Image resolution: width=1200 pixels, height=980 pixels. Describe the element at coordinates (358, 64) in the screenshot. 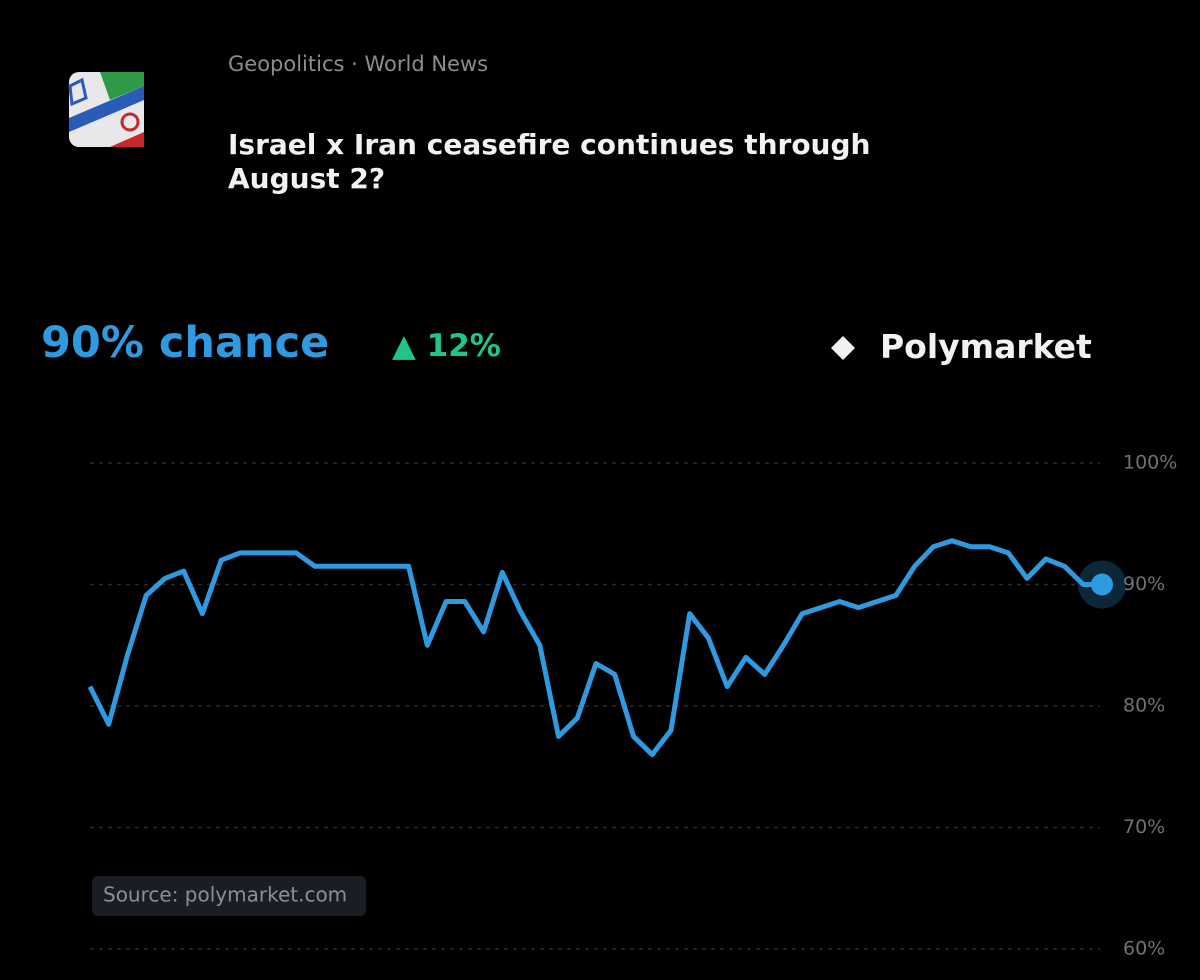

I see `category: Geopolitics · World News` at that location.